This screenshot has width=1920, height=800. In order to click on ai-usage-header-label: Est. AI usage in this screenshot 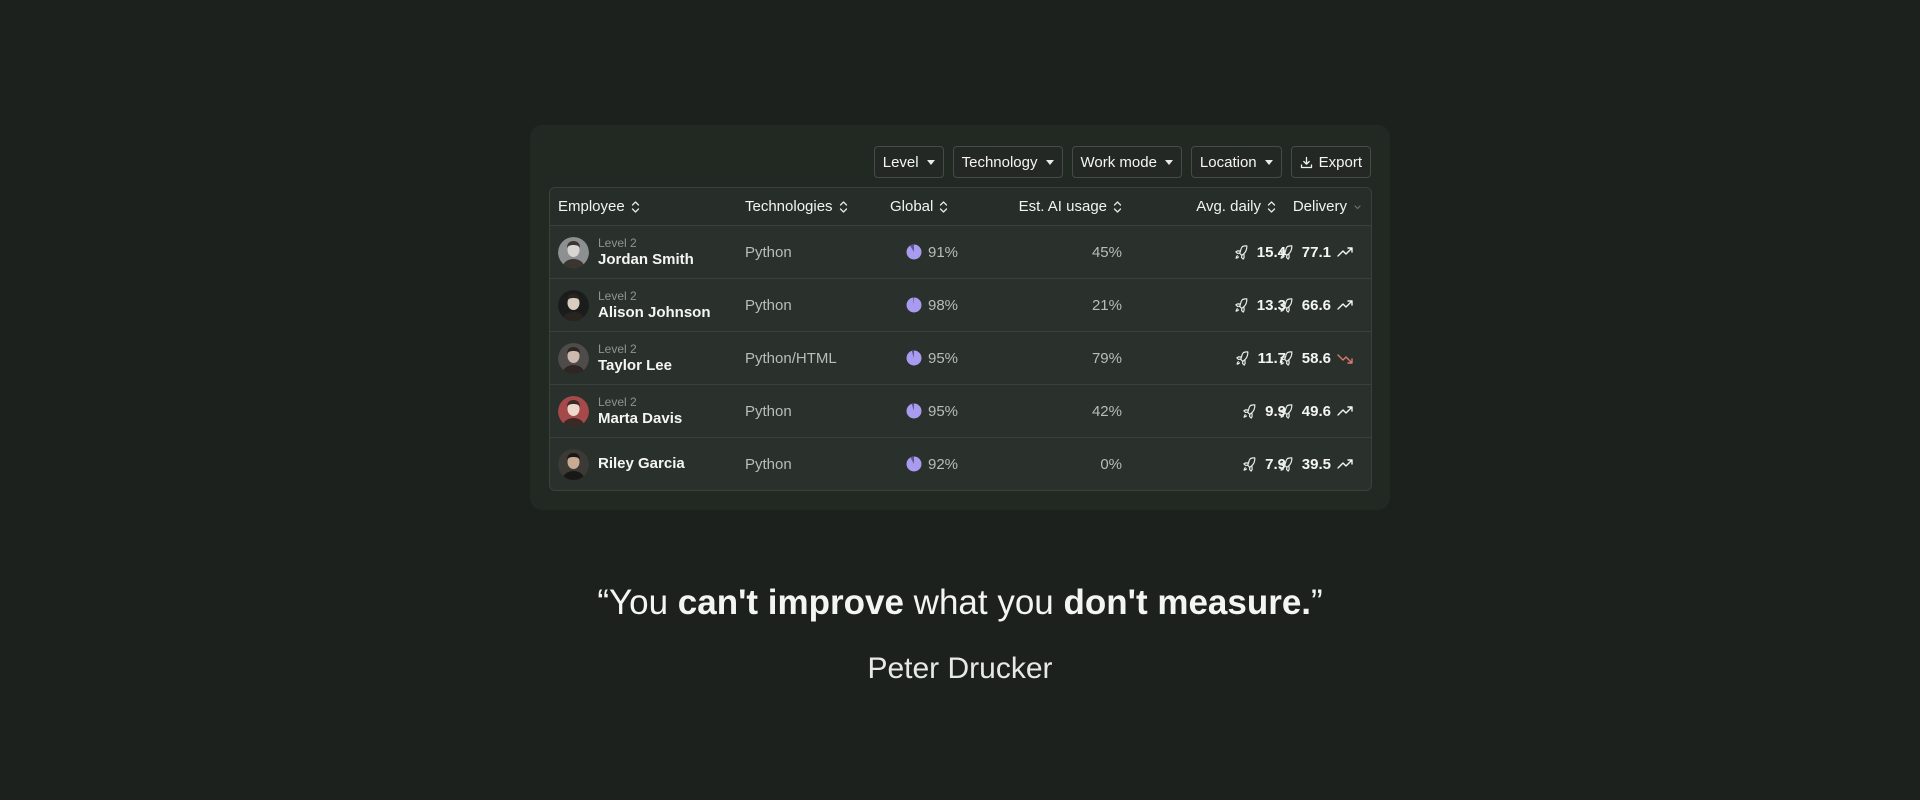, I will do `click(1062, 206)`.